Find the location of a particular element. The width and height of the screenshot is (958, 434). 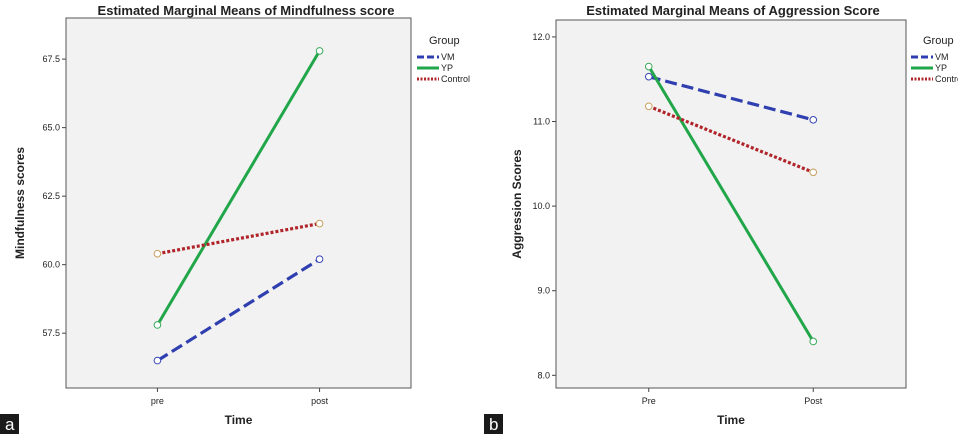

x-tick-label: Post is located at coordinates (813, 401).